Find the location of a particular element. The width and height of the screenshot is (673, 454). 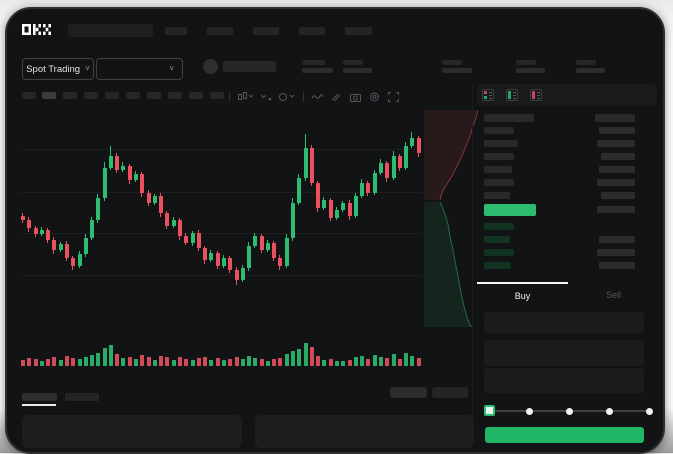

settings-icon is located at coordinates (374, 97).